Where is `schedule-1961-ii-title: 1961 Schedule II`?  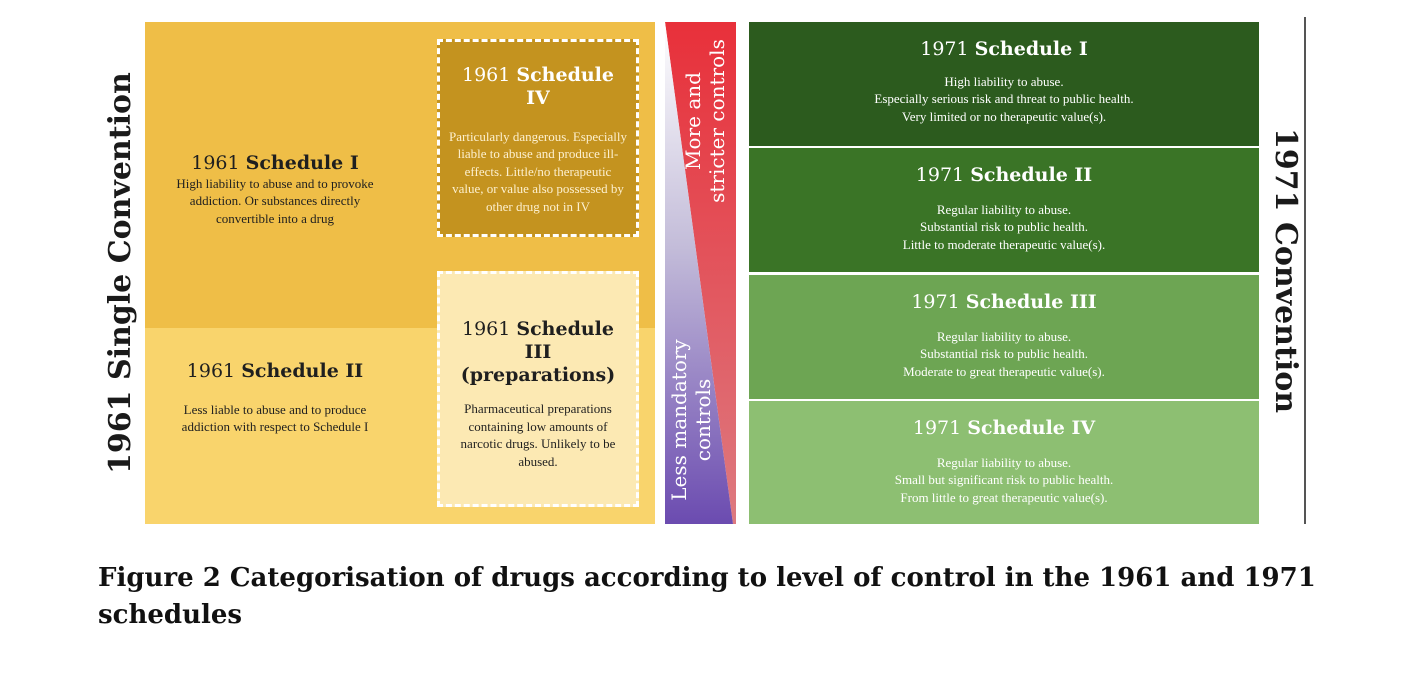 schedule-1961-ii-title: 1961 Schedule II is located at coordinates (275, 371).